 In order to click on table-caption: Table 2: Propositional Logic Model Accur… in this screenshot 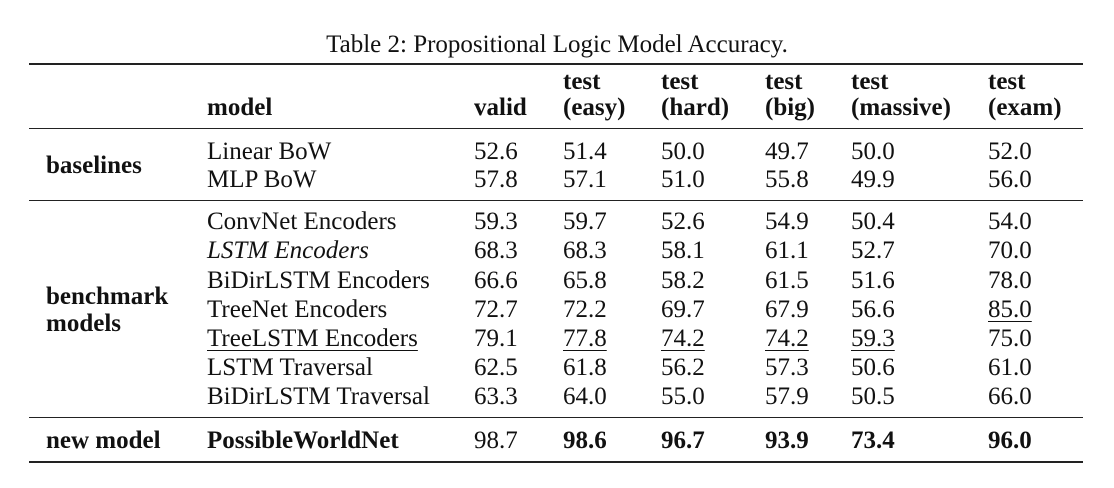, I will do `click(557, 44)`.